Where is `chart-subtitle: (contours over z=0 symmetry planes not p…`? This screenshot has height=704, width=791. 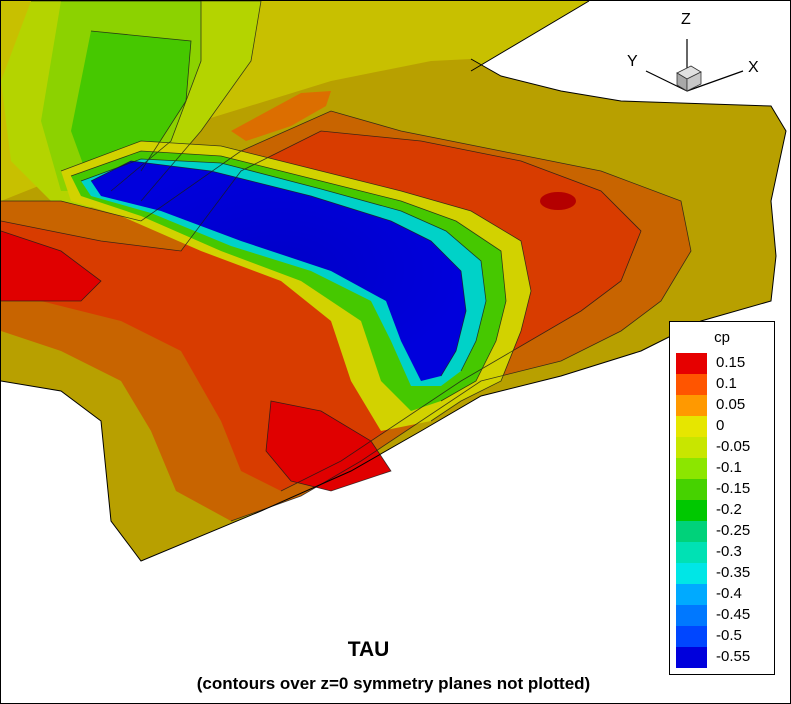
chart-subtitle: (contours over z=0 symmetry planes not p… is located at coordinates (393, 683).